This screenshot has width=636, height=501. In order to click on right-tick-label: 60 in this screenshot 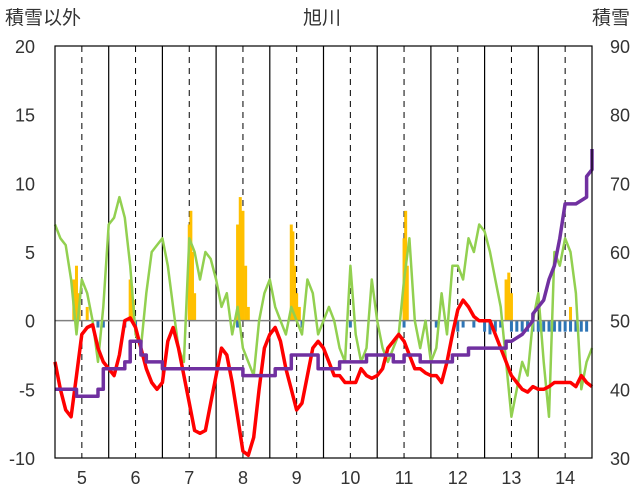, I will do `click(620, 253)`.